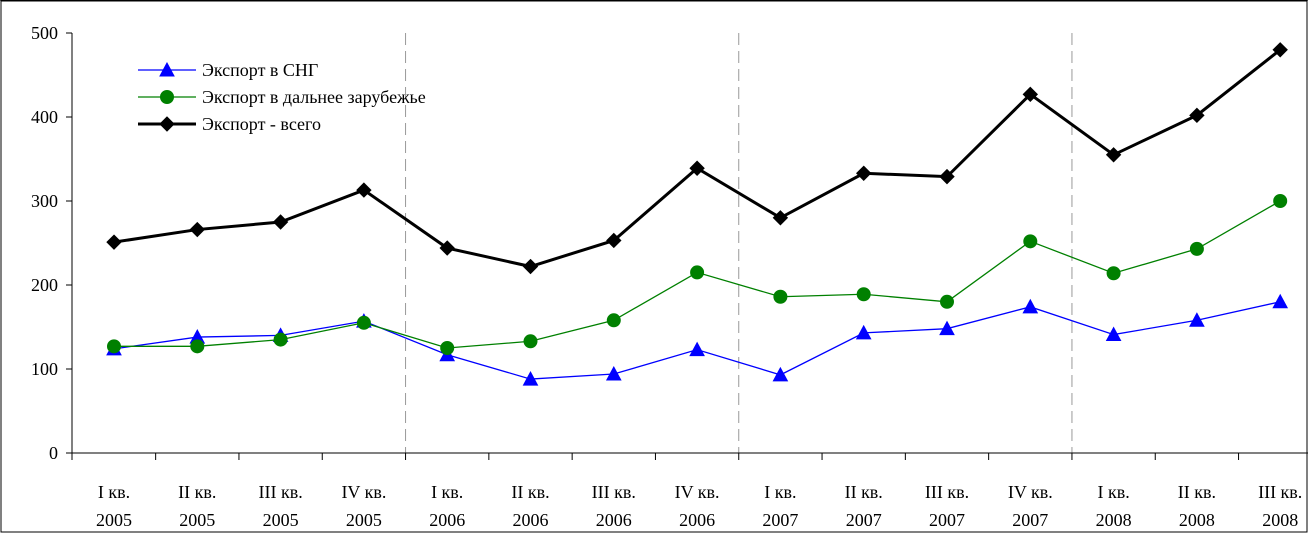 This screenshot has height=533, width=1308. Describe the element at coordinates (44, 285) in the screenshot. I see `y-tick-label: 200` at that location.